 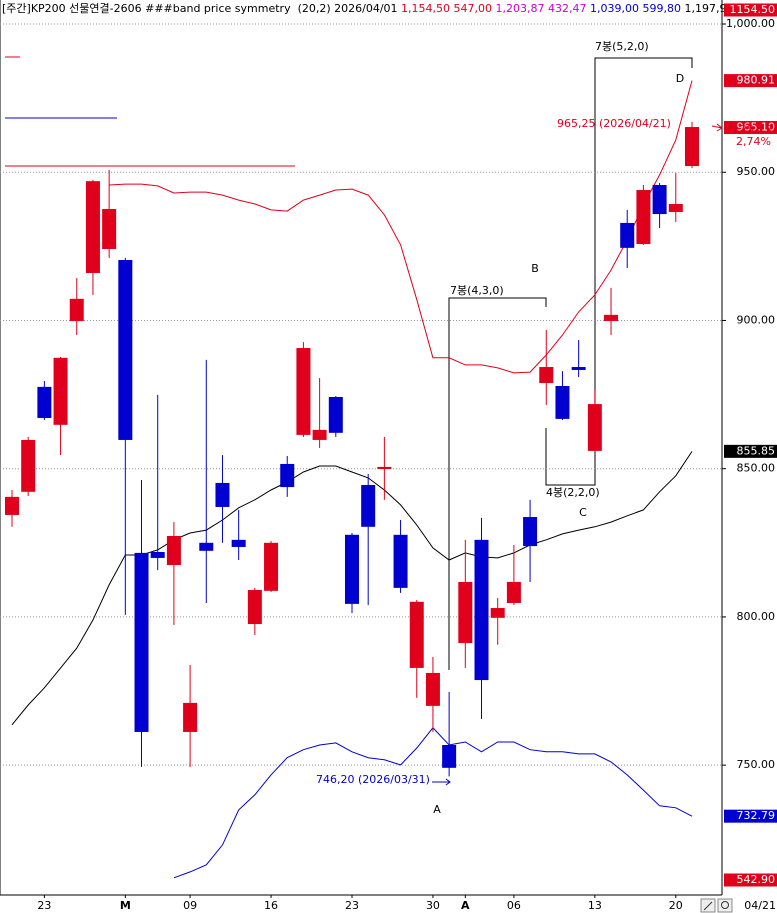 What do you see at coordinates (756, 879) in the screenshot?
I see `axis-tag-label: 542.90` at bounding box center [756, 879].